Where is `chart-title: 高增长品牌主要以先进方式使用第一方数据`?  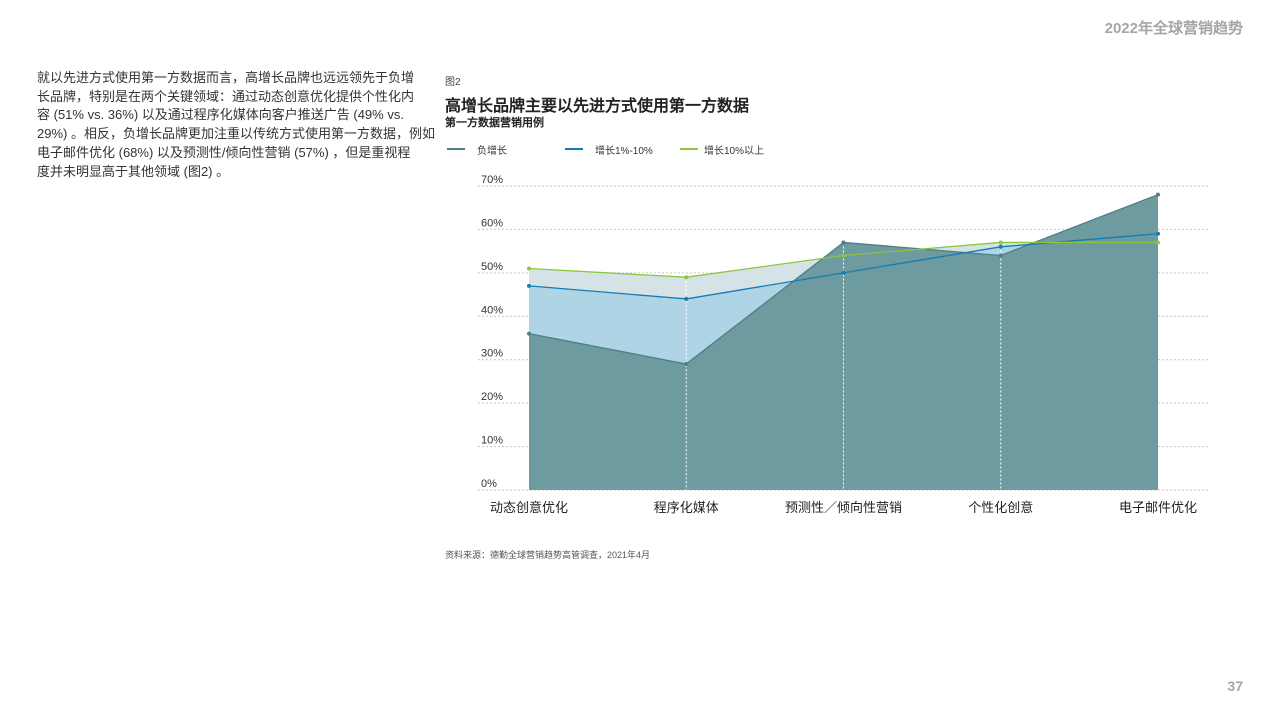 chart-title: 高增长品牌主要以先进方式使用第一方数据 is located at coordinates (597, 106).